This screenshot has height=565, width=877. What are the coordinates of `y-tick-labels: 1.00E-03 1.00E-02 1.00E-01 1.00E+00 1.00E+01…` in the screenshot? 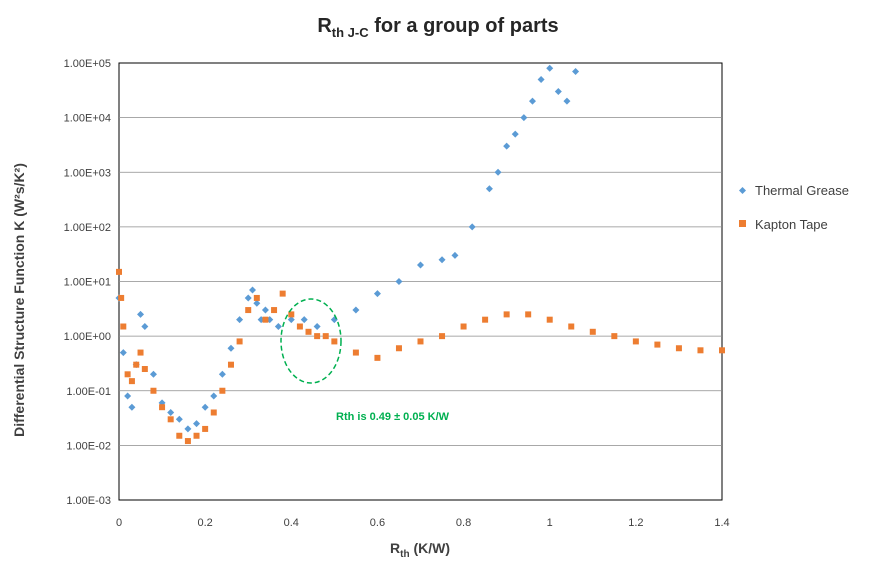 It's located at (87, 282).